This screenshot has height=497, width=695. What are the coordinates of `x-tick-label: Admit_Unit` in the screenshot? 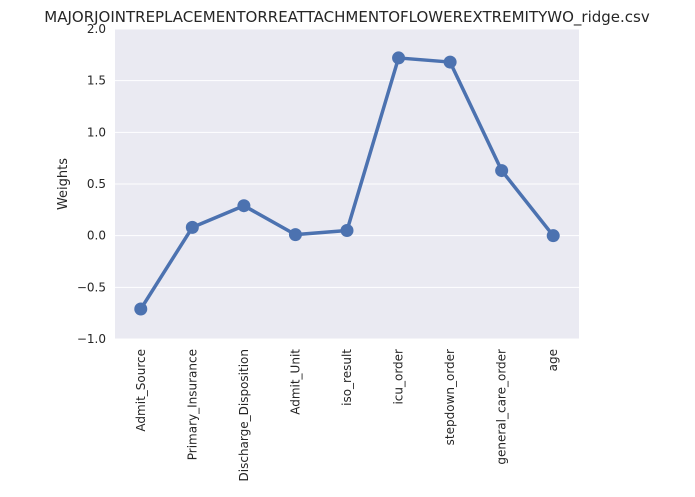 It's located at (295, 382).